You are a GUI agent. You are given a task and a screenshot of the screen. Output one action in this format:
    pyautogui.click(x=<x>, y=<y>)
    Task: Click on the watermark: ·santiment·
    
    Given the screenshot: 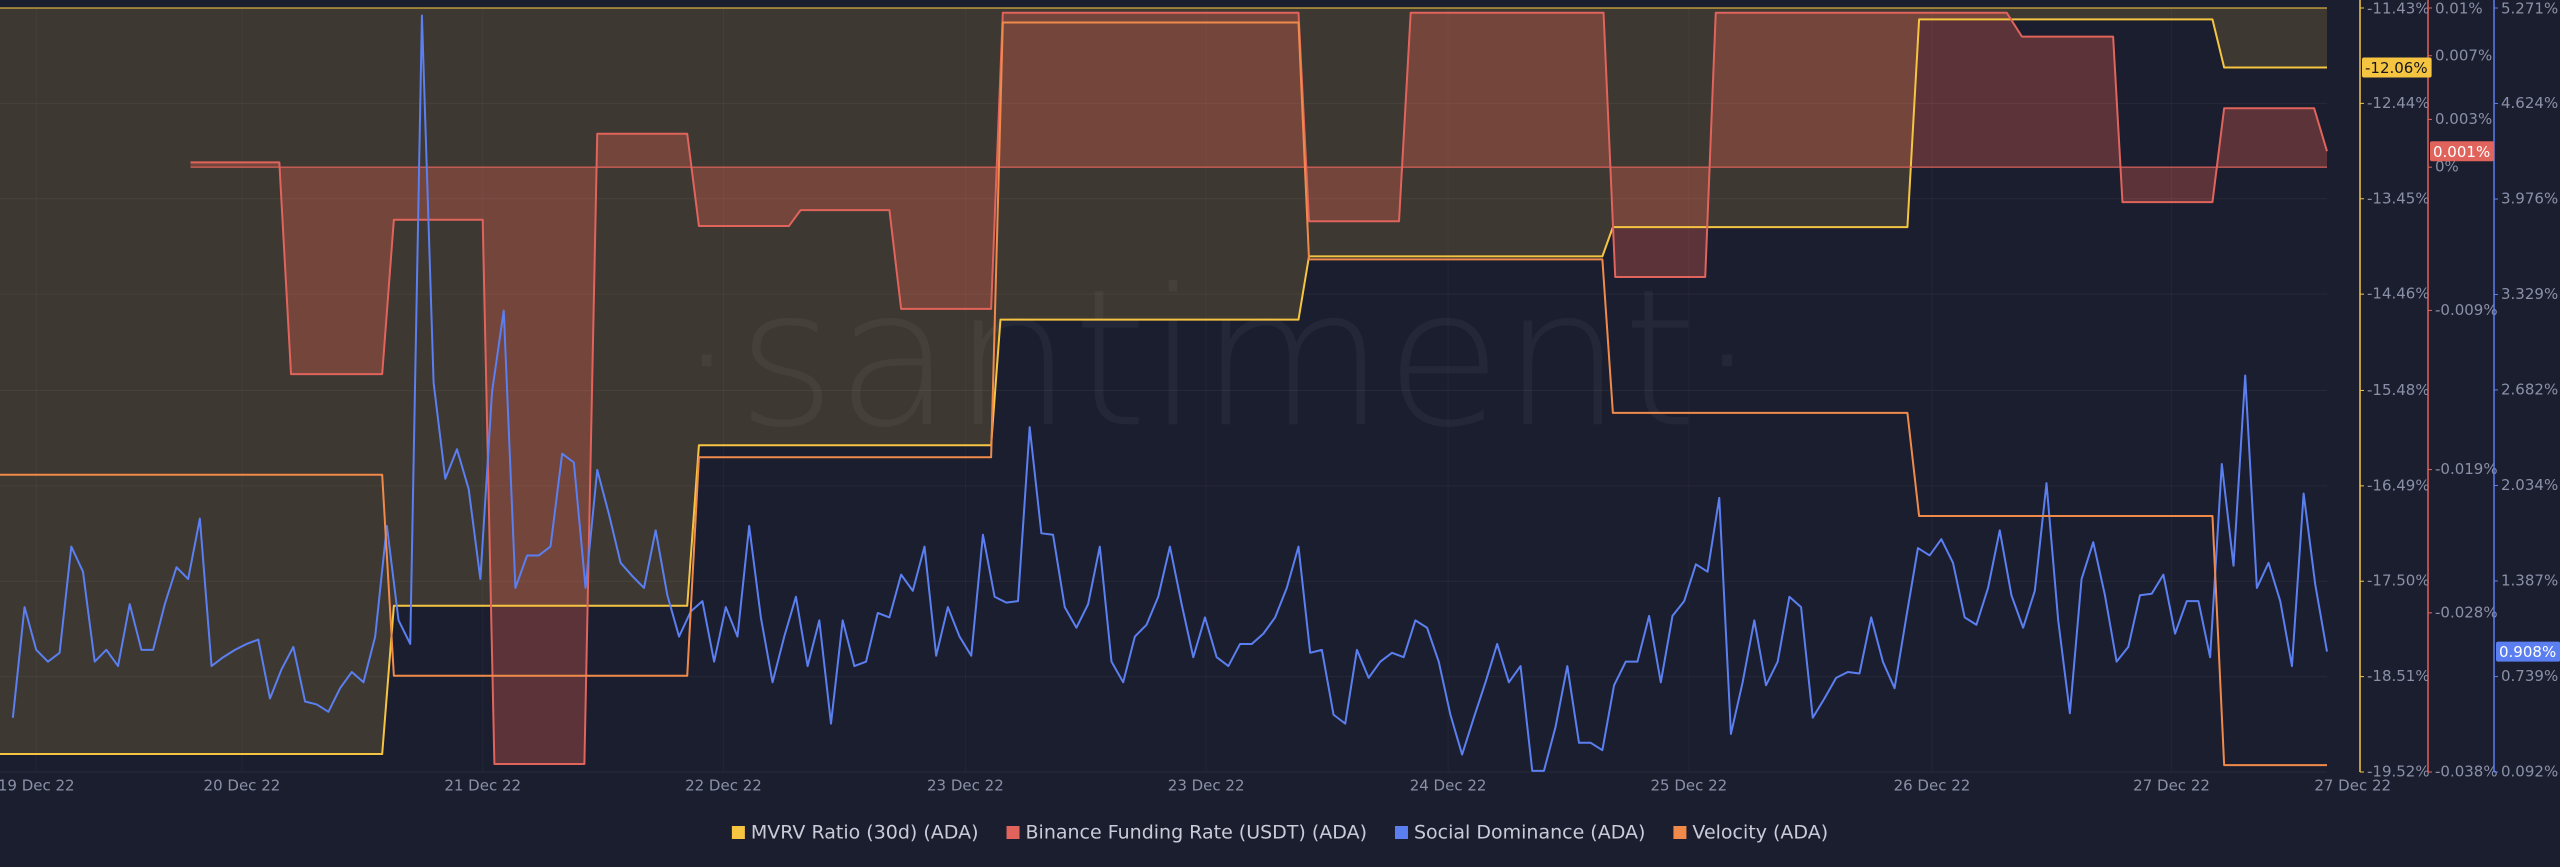 What is the action you would take?
    pyautogui.click(x=1217, y=358)
    